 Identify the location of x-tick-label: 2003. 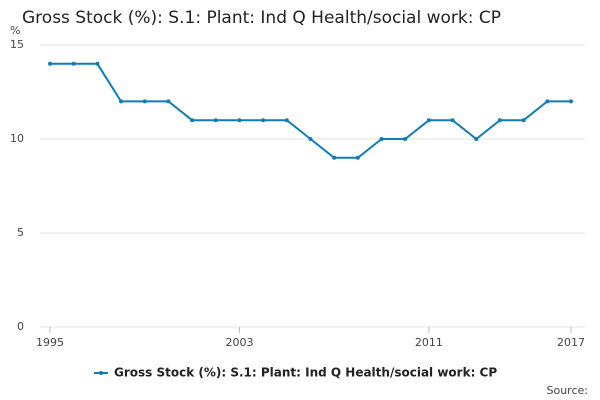
(239, 342).